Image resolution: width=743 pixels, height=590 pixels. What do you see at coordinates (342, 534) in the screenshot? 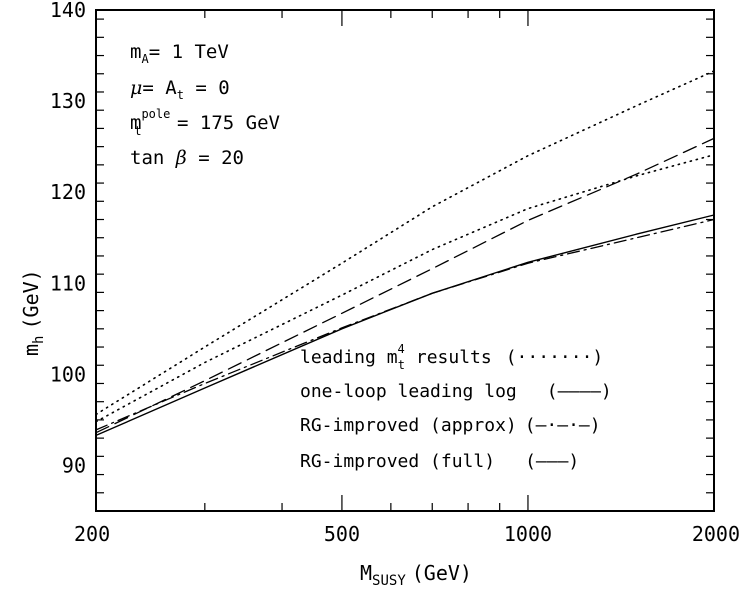
I see `x-tick-label: 500` at bounding box center [342, 534].